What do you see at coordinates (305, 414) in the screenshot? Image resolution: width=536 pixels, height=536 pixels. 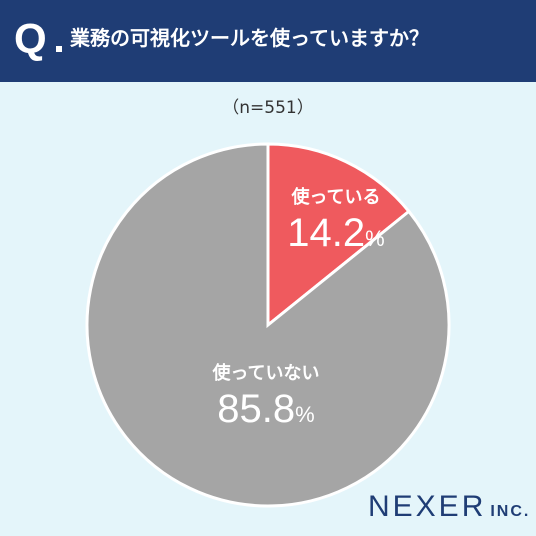 I see `slice-unit-not-using: %` at bounding box center [305, 414].